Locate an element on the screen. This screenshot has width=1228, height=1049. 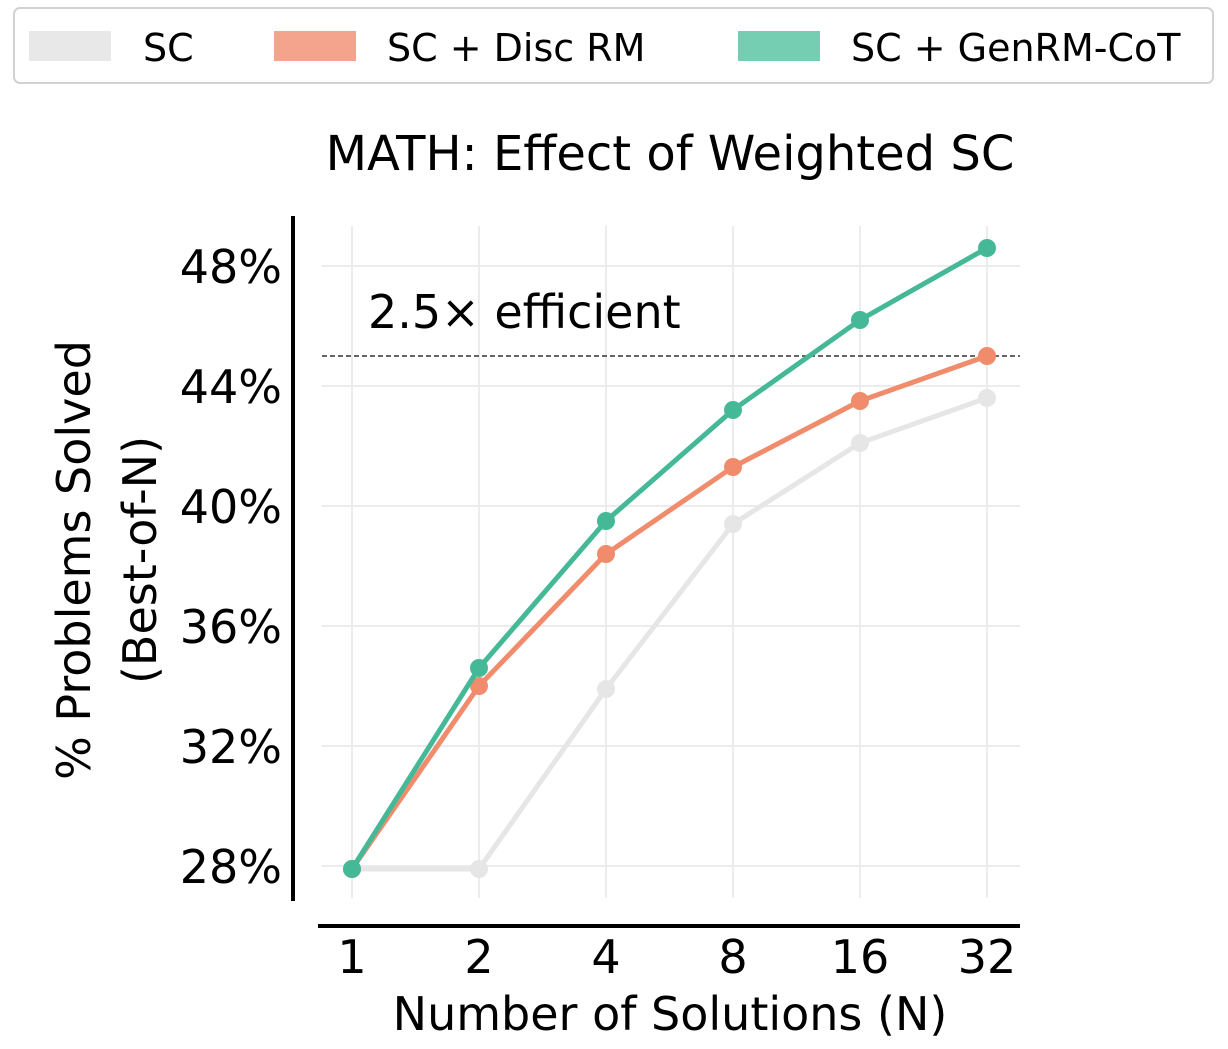
y-tick-label: 36% is located at coordinates (231, 627).